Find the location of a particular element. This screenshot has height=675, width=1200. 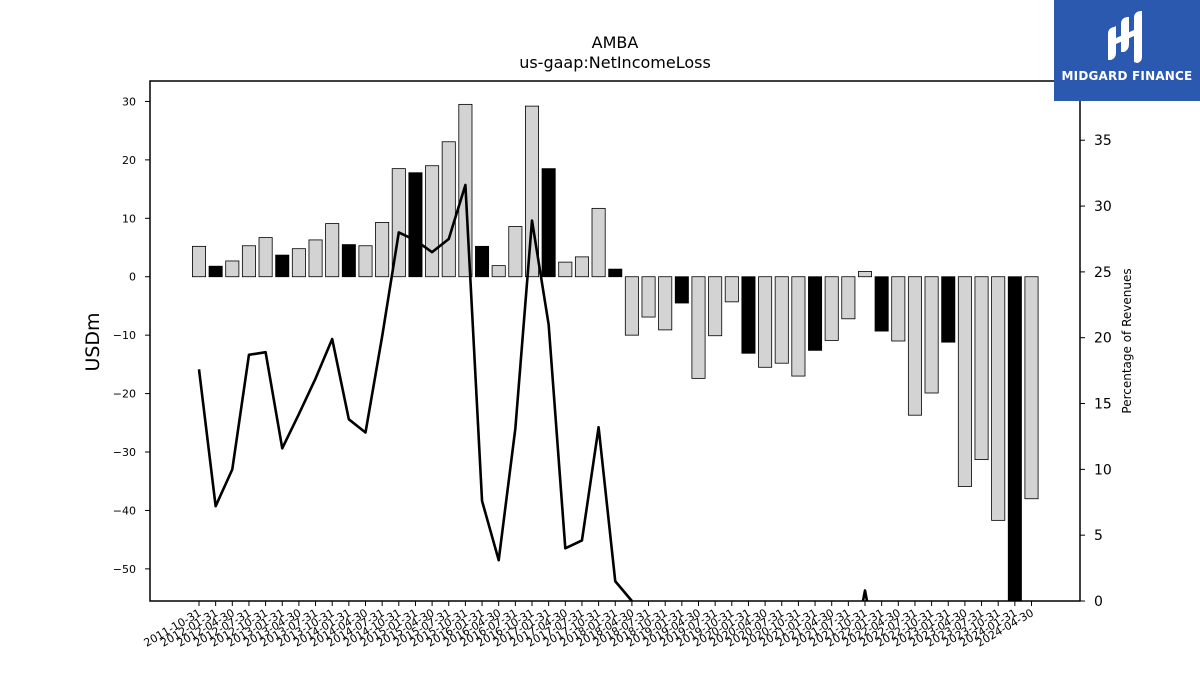

brand-logo: MIDGARD FINANCE is located at coordinates (1127, 50).